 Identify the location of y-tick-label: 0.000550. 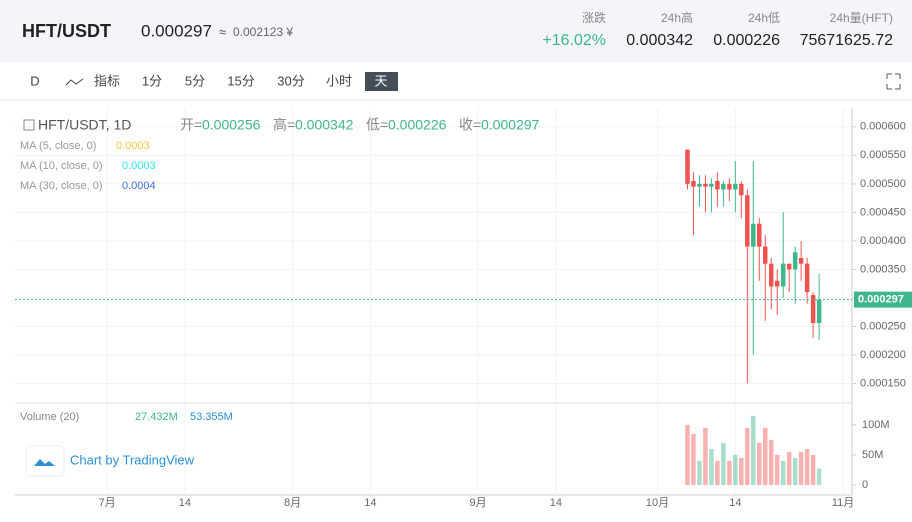
(883, 155).